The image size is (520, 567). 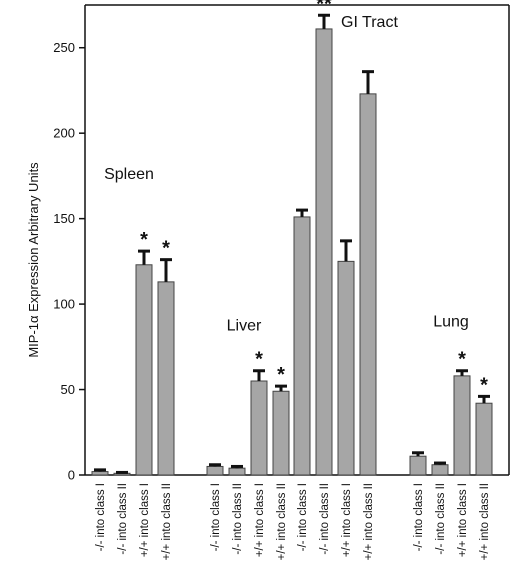 What do you see at coordinates (68, 389) in the screenshot?
I see `y-tick-label: 50` at bounding box center [68, 389].